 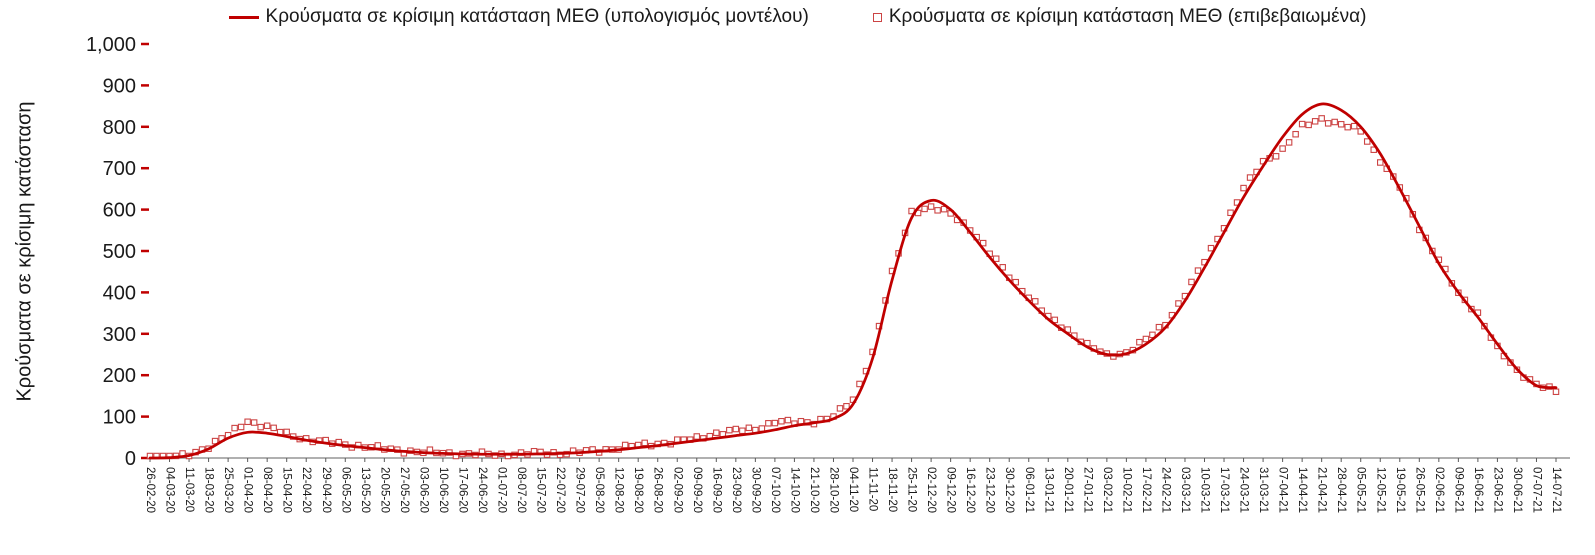 What do you see at coordinates (287, 490) in the screenshot?
I see `x-tick-label: 15-04-20` at bounding box center [287, 490].